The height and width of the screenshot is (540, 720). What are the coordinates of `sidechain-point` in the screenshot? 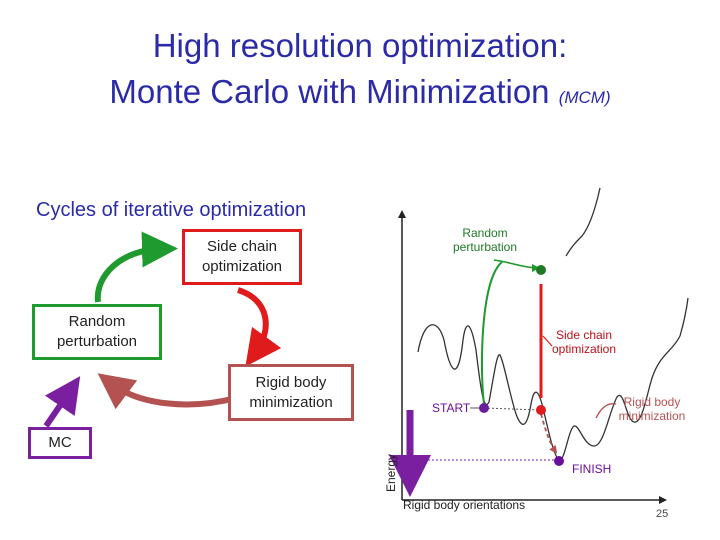 It's located at (541, 410).